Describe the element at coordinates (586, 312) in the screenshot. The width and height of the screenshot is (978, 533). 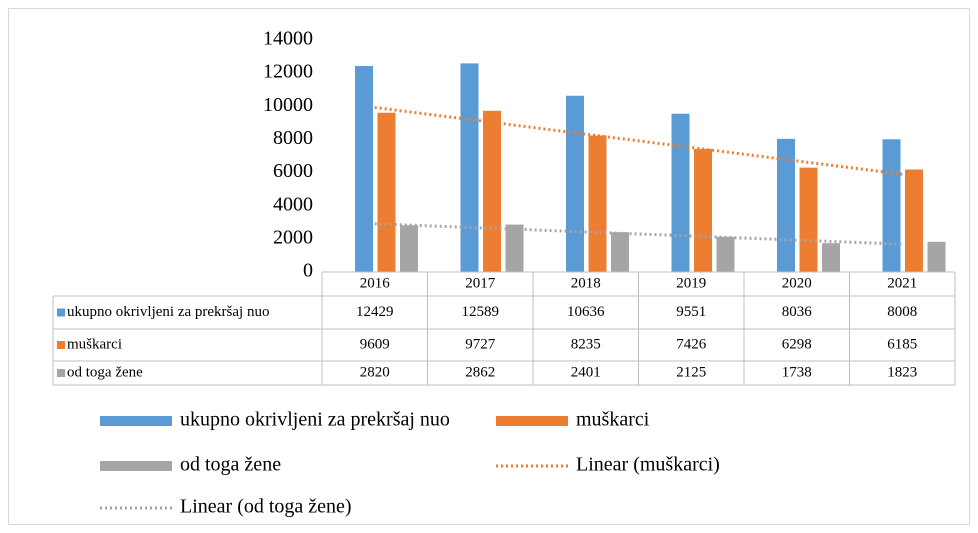
I see `table-cell: 10636` at that location.